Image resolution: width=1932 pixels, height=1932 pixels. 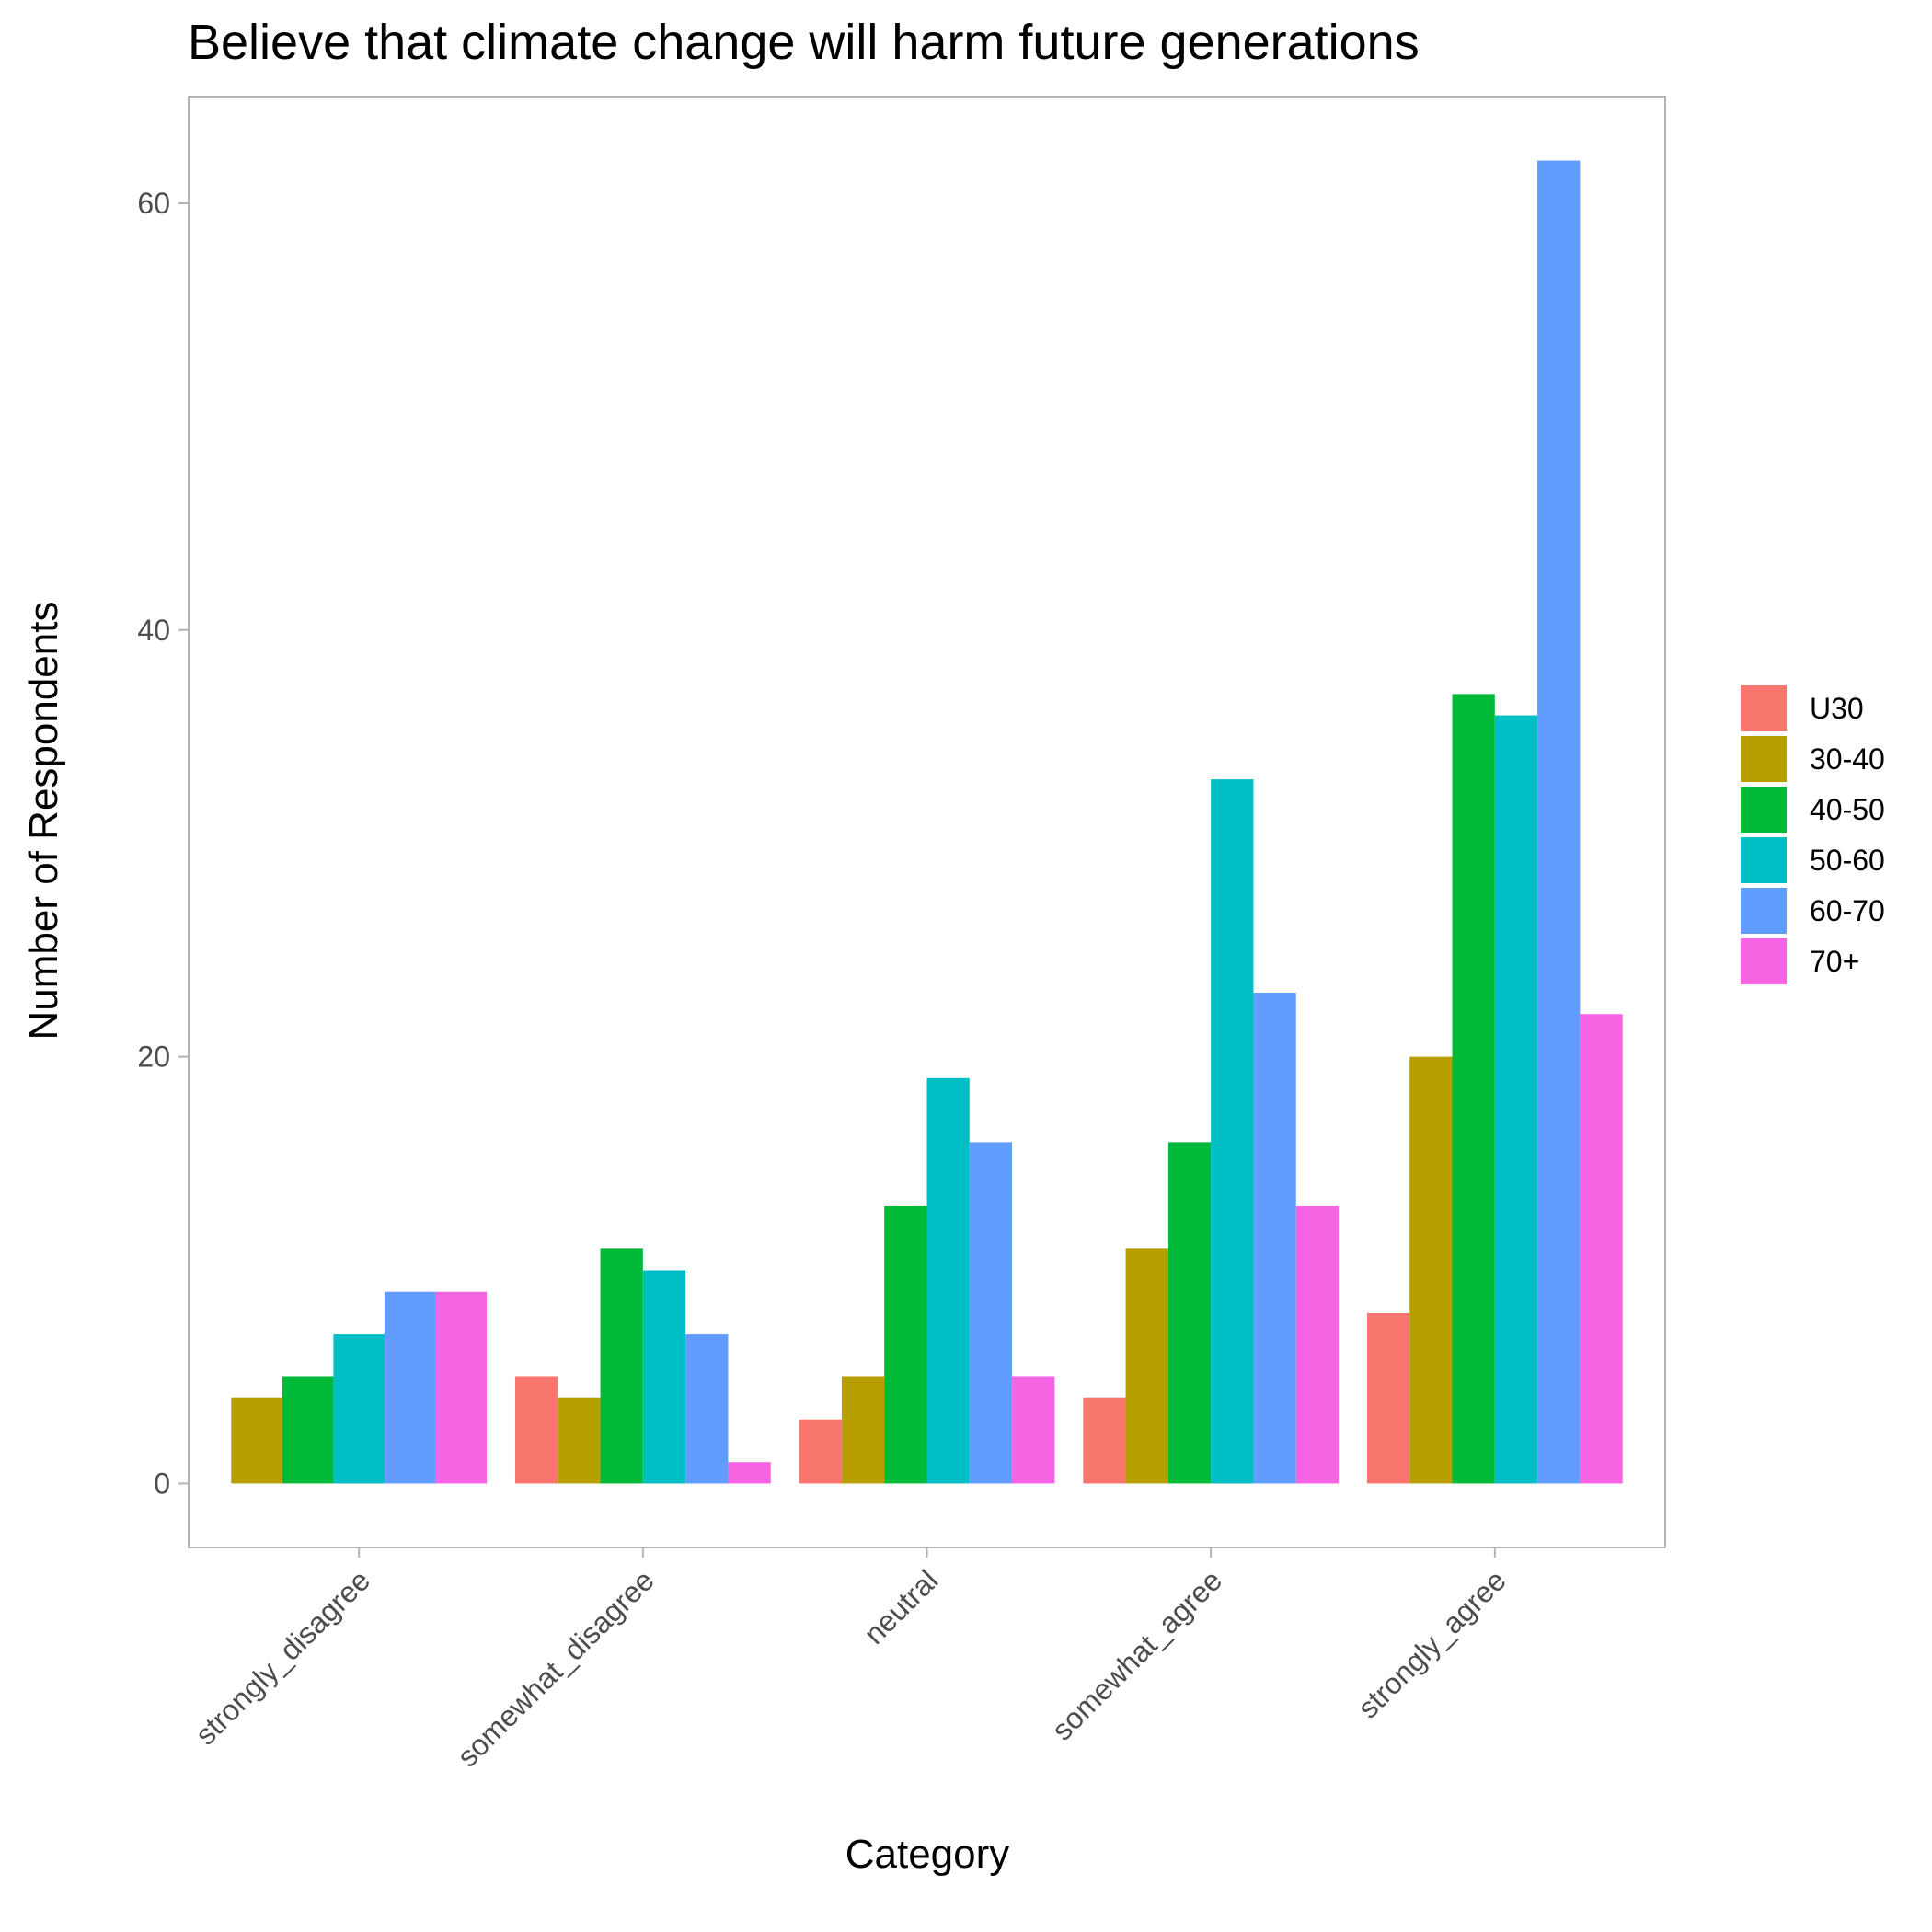 What do you see at coordinates (1837, 708) in the screenshot?
I see `legend-label-U30: U30` at bounding box center [1837, 708].